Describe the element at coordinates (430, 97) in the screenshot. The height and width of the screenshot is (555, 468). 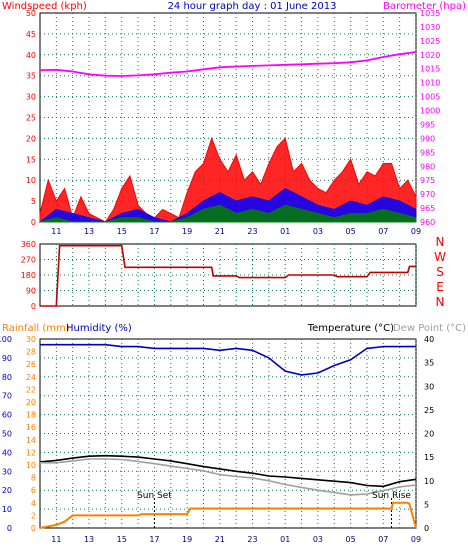
I see `barometer-y-tick: 1005` at that location.